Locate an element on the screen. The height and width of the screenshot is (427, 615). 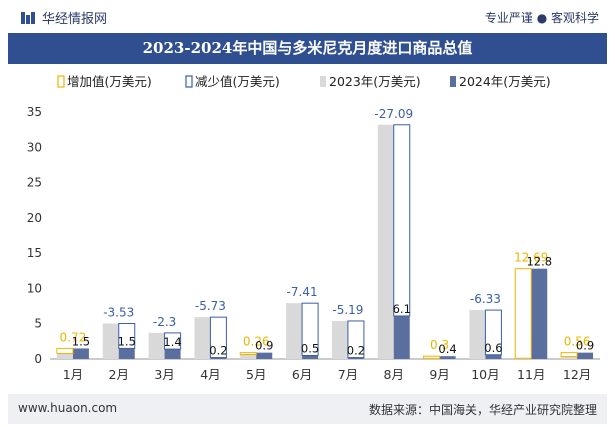
change-label-5: 0.26 is located at coordinates (256, 342).